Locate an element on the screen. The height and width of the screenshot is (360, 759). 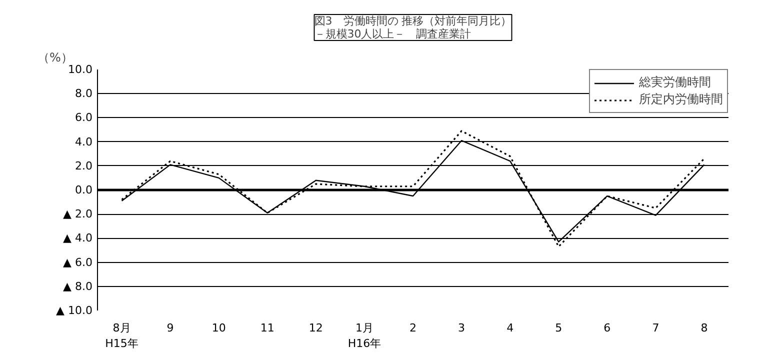
x-tick-label: 3 is located at coordinates (462, 328).